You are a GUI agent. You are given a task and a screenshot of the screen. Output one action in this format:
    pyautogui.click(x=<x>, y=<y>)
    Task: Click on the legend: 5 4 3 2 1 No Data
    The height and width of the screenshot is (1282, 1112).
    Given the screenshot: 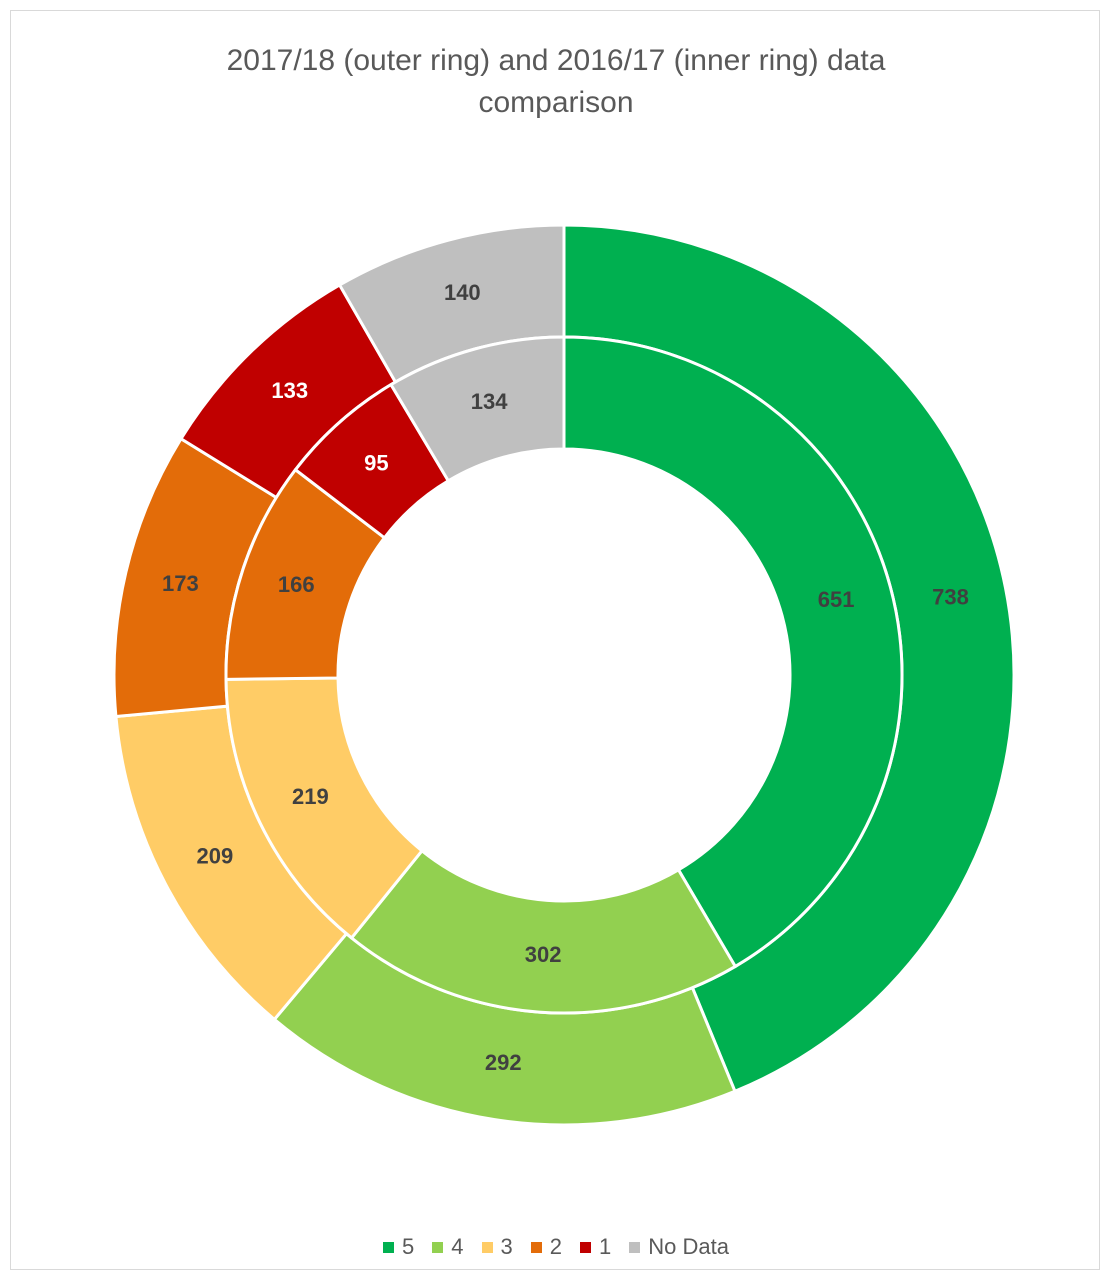 What is the action you would take?
    pyautogui.click(x=556, y=1247)
    